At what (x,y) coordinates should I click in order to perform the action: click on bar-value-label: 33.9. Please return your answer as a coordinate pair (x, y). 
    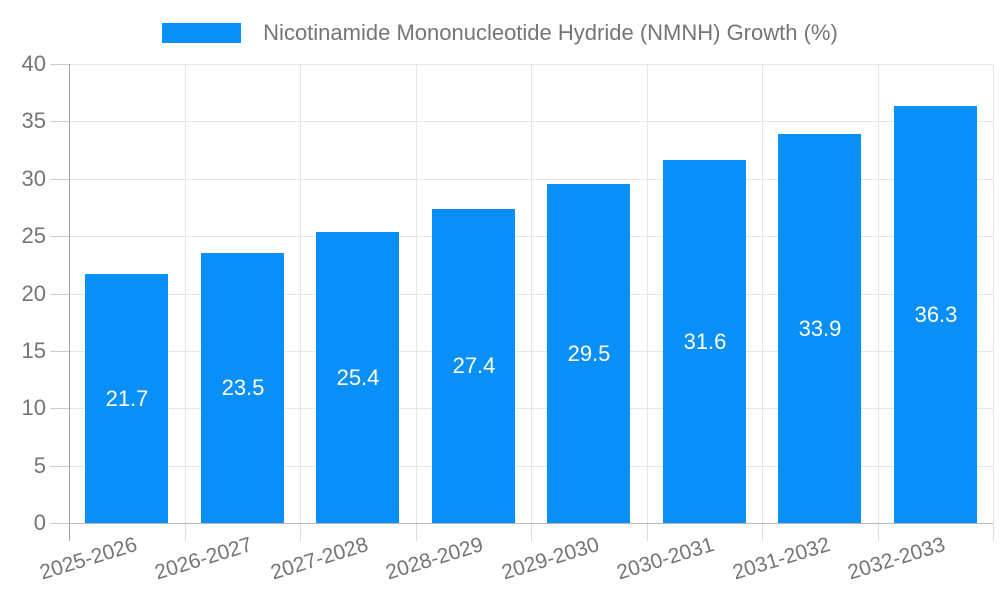
    Looking at the image, I should click on (820, 328).